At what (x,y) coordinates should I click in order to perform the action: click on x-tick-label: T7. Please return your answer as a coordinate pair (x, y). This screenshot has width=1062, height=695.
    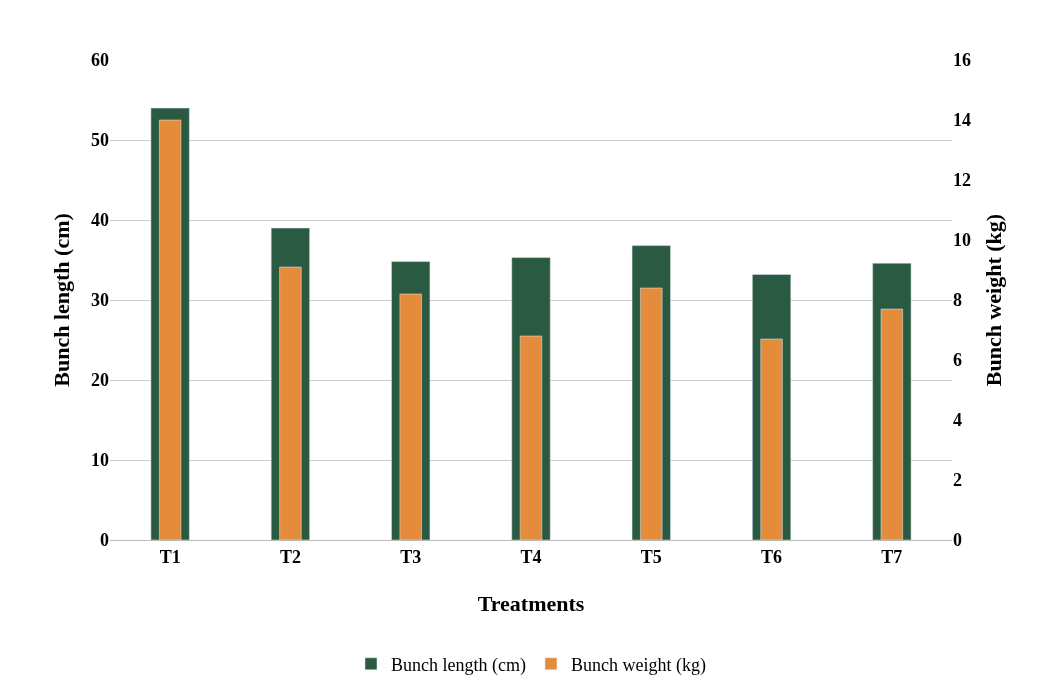
    Looking at the image, I should click on (892, 556).